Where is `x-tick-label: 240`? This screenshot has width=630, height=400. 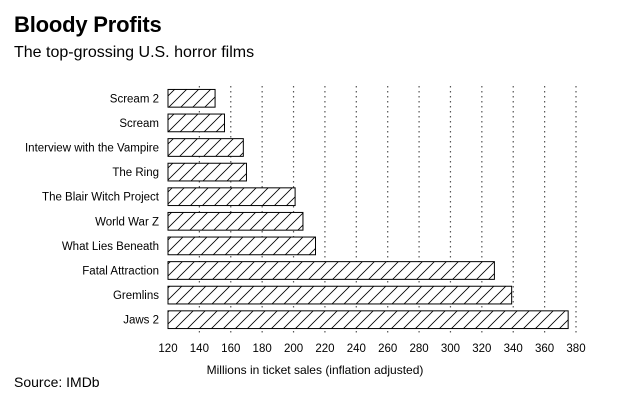 x-tick-label: 240 is located at coordinates (356, 349).